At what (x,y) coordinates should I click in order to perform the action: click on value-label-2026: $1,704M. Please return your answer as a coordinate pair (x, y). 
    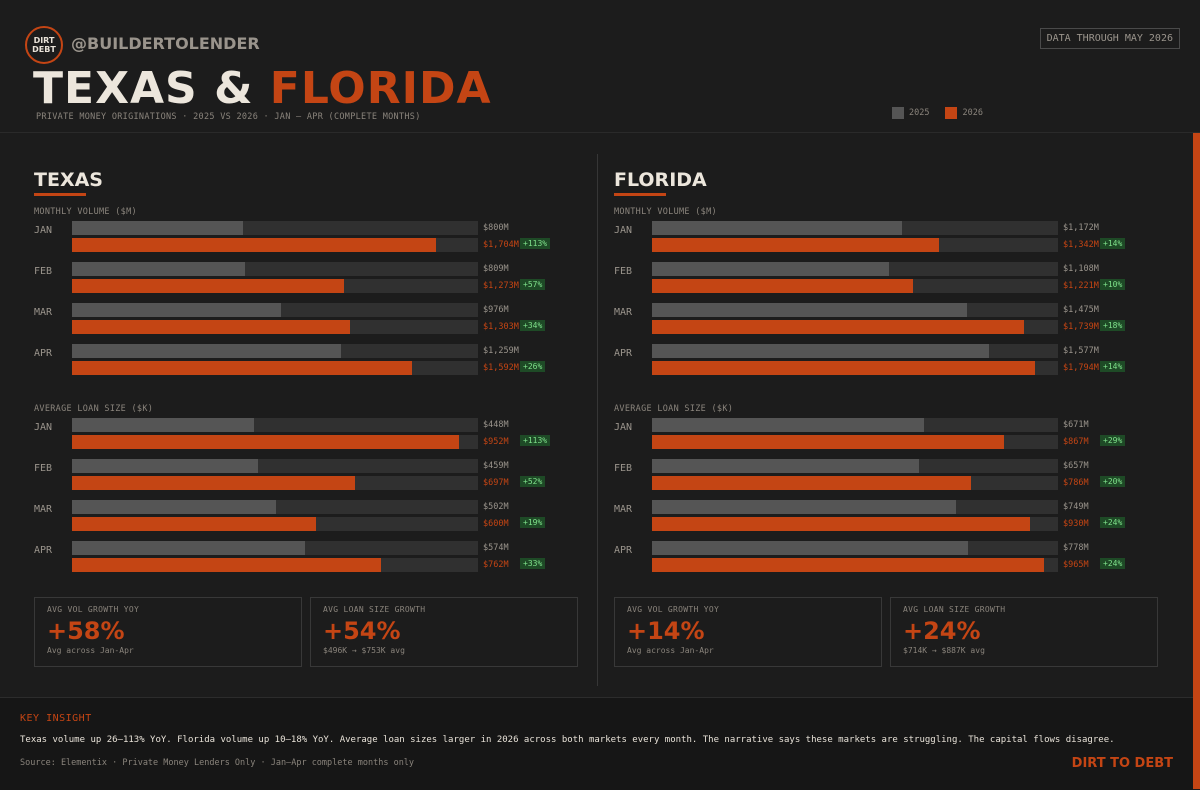
    Looking at the image, I should click on (501, 245).